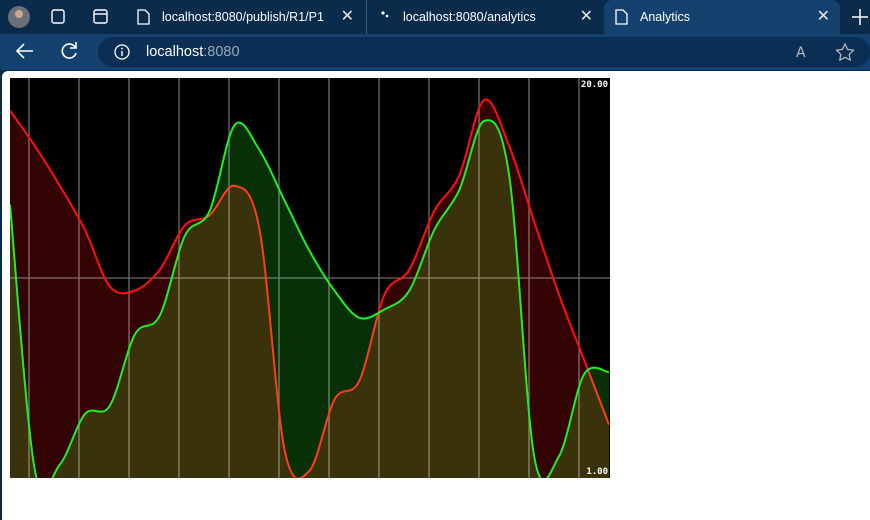 This screenshot has height=520, width=870. What do you see at coordinates (860, 17) in the screenshot?
I see `new-tab` at bounding box center [860, 17].